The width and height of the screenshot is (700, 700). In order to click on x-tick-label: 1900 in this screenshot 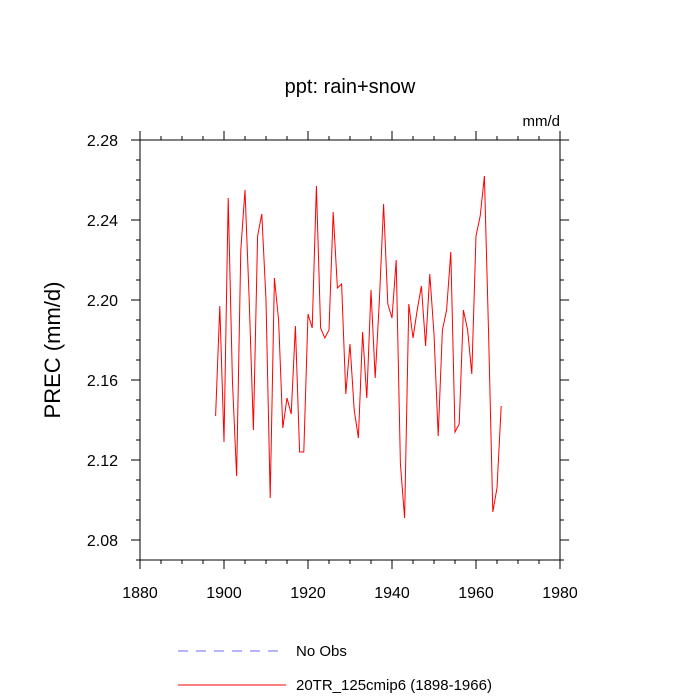, I will do `click(224, 593)`.